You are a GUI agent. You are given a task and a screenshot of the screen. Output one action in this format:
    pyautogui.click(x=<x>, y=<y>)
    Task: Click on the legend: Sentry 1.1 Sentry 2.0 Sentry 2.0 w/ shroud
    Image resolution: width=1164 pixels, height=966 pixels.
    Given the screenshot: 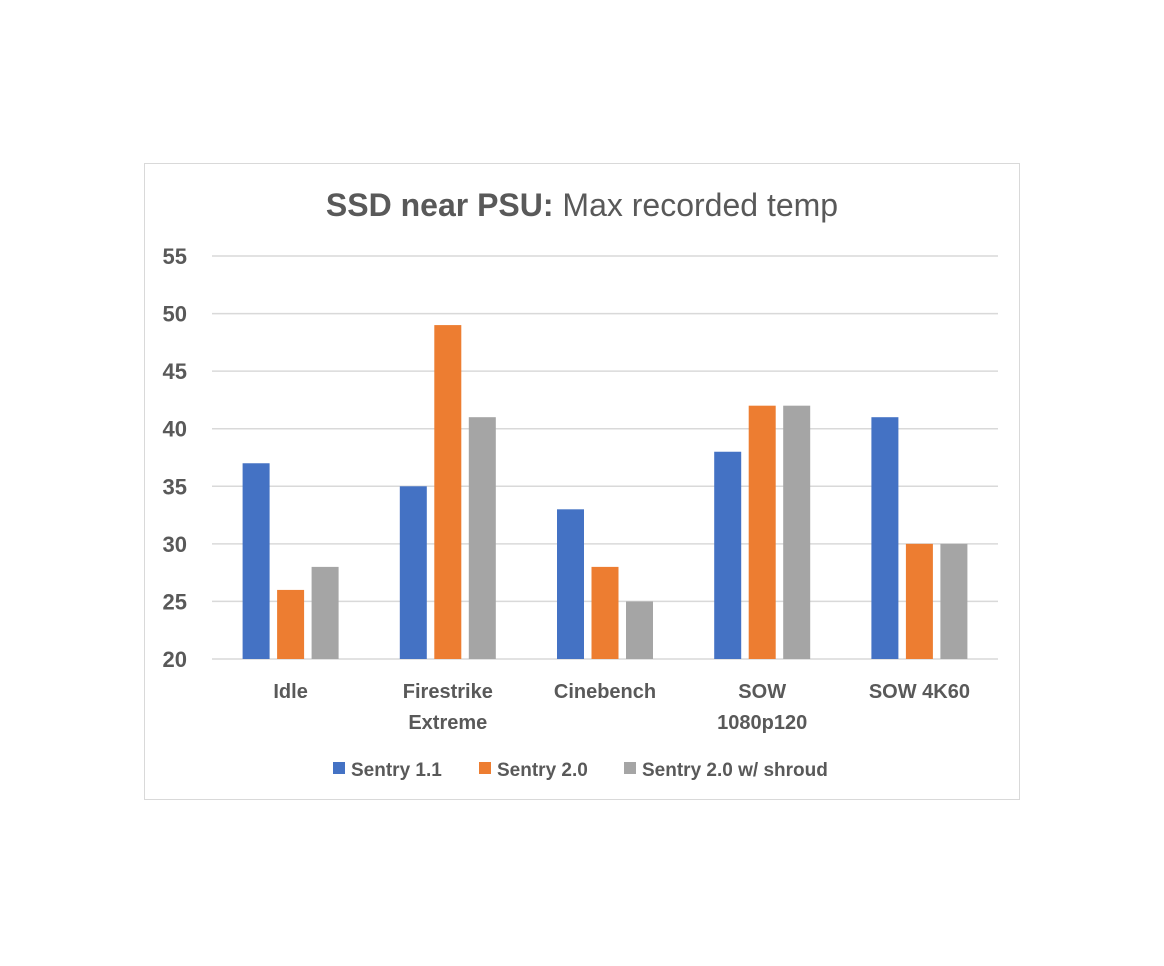 What is the action you would take?
    pyautogui.click(x=580, y=770)
    